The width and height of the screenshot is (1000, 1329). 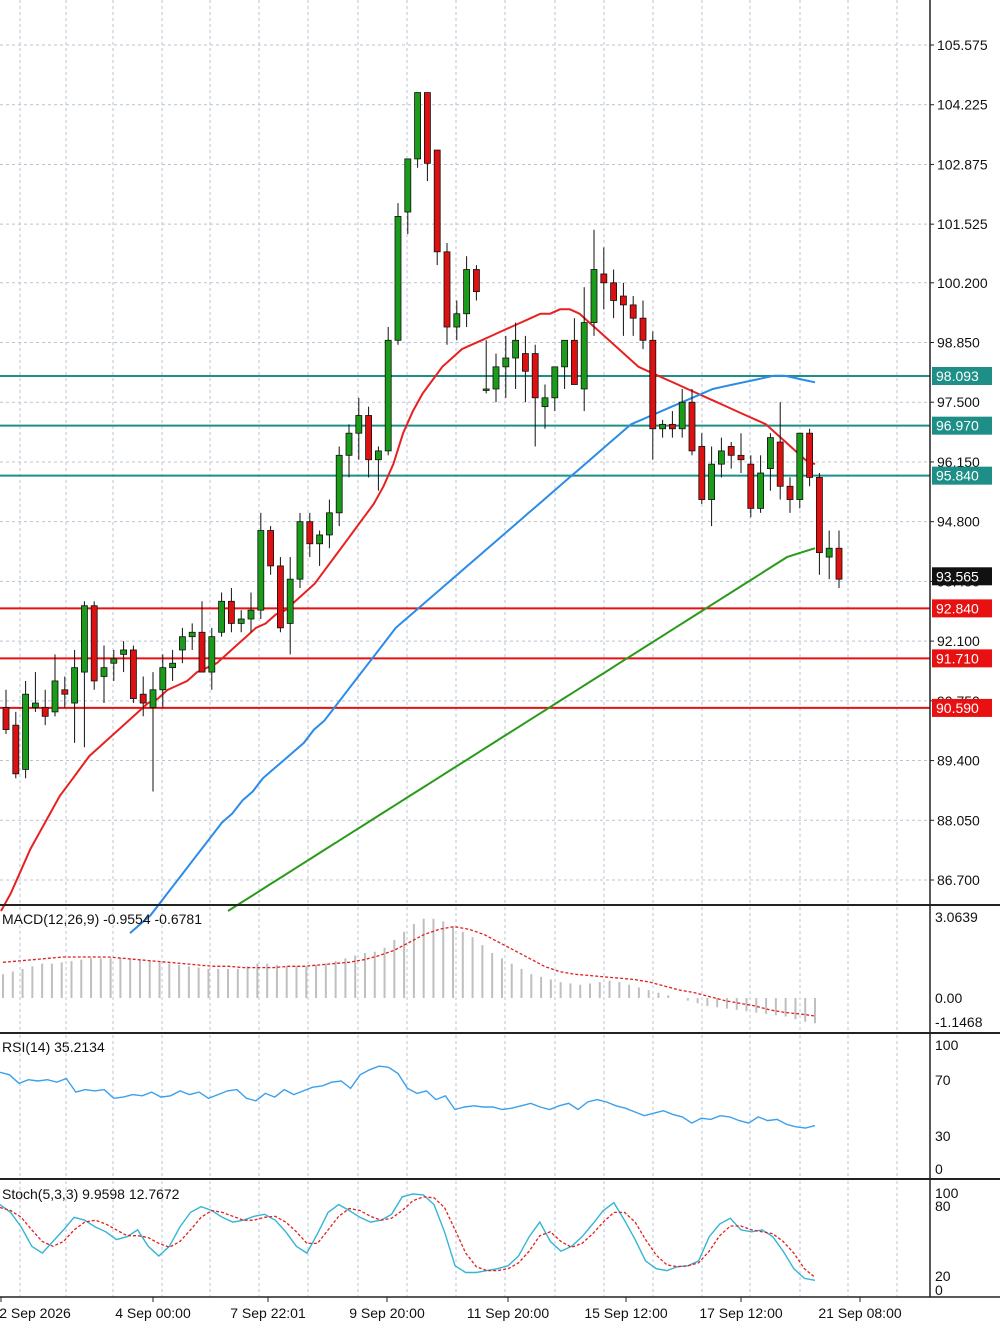 I want to click on rsi-y-tick-label: 0, so click(x=939, y=1169).